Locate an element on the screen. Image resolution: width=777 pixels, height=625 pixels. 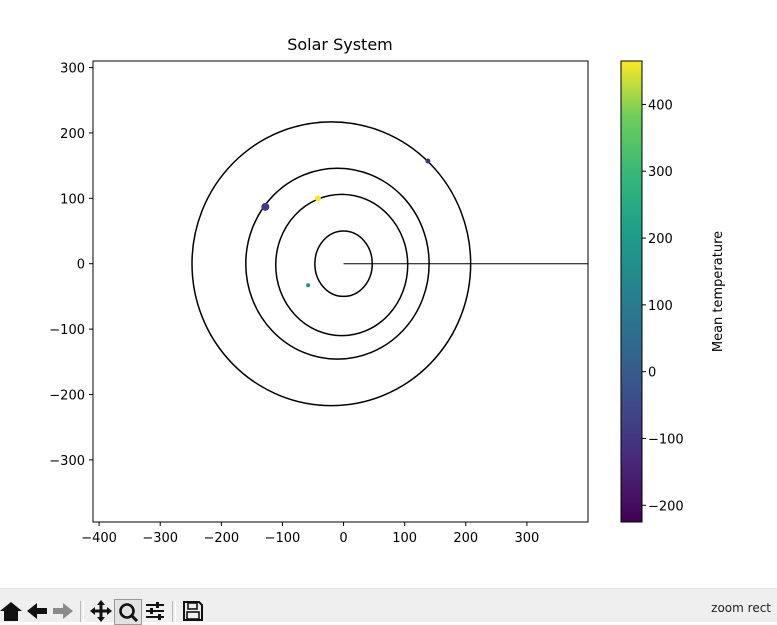
colorbar-label: Mean temperature is located at coordinates (718, 291).